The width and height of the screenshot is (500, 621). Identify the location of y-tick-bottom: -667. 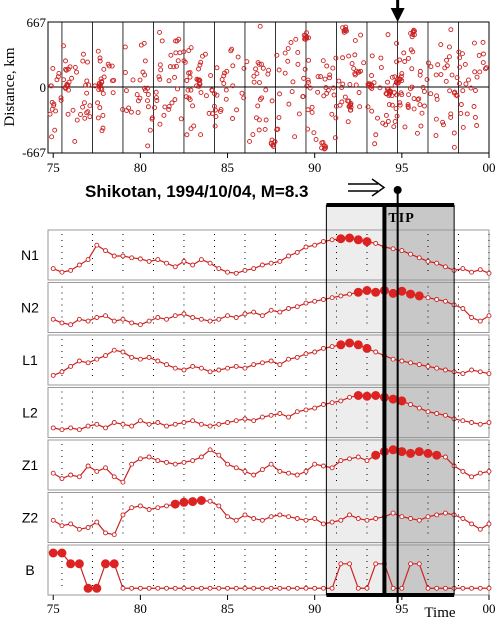
(34, 152).